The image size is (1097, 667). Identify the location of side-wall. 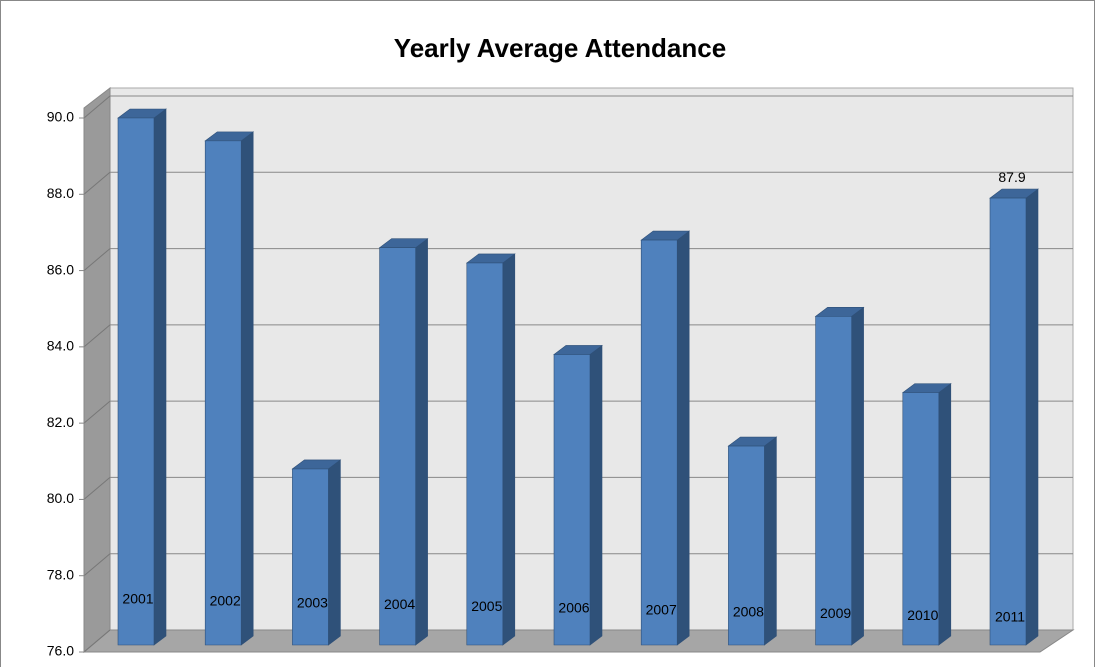
(97, 370).